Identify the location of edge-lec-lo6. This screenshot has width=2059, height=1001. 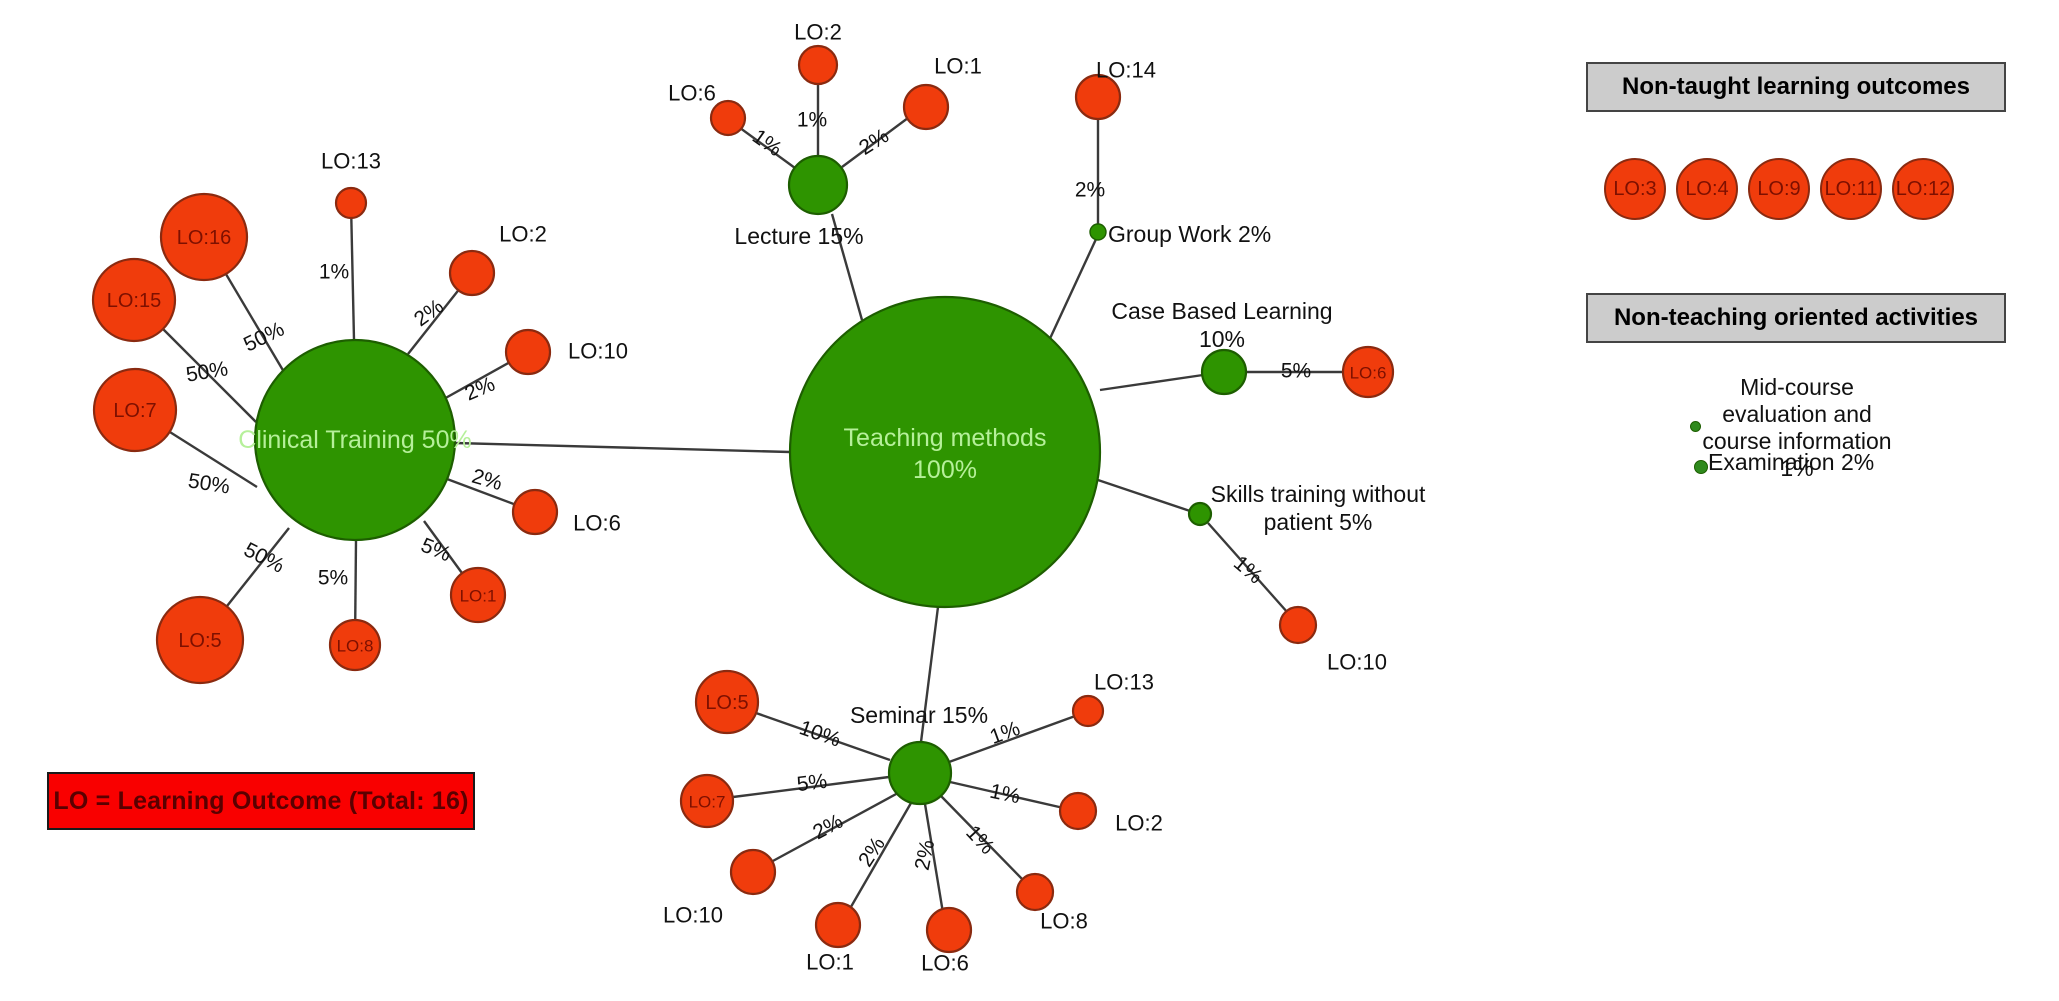
(765, 146).